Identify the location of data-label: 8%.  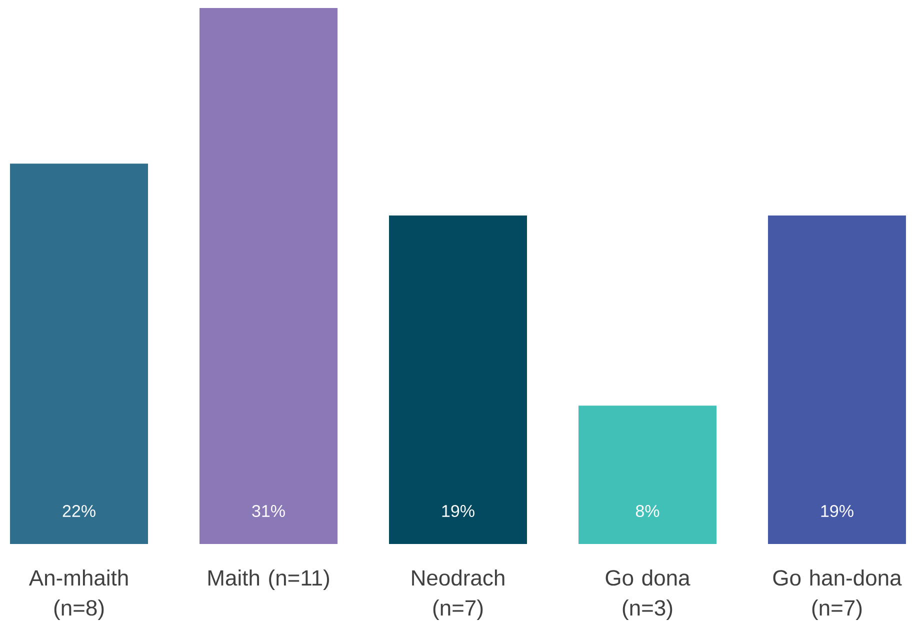
(648, 511).